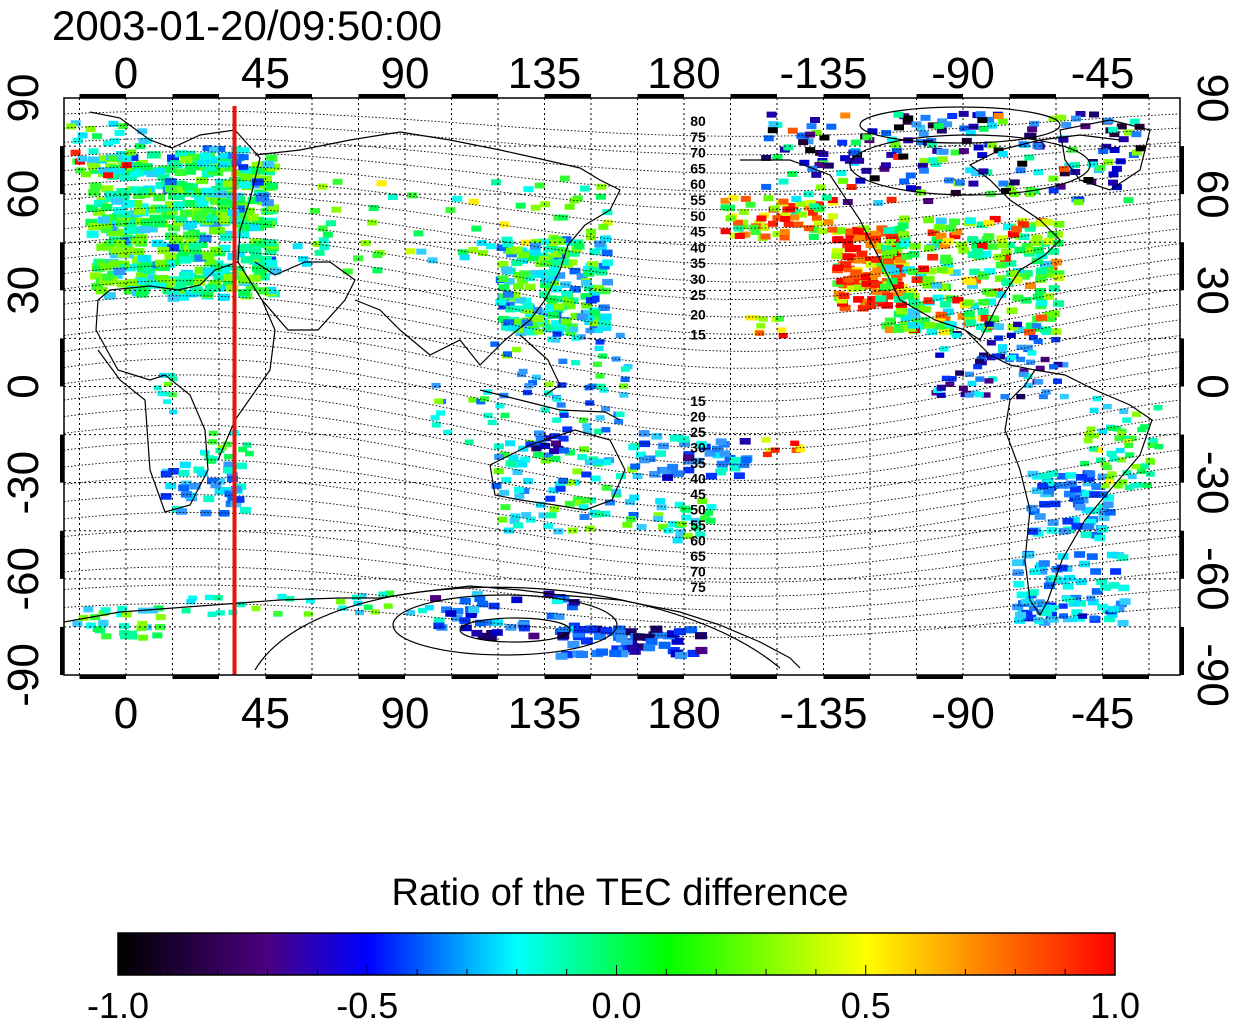 This screenshot has height=1024, width=1240. Describe the element at coordinates (620, 893) in the screenshot. I see `colorbar-title: Ratio of the TEC difference` at that location.